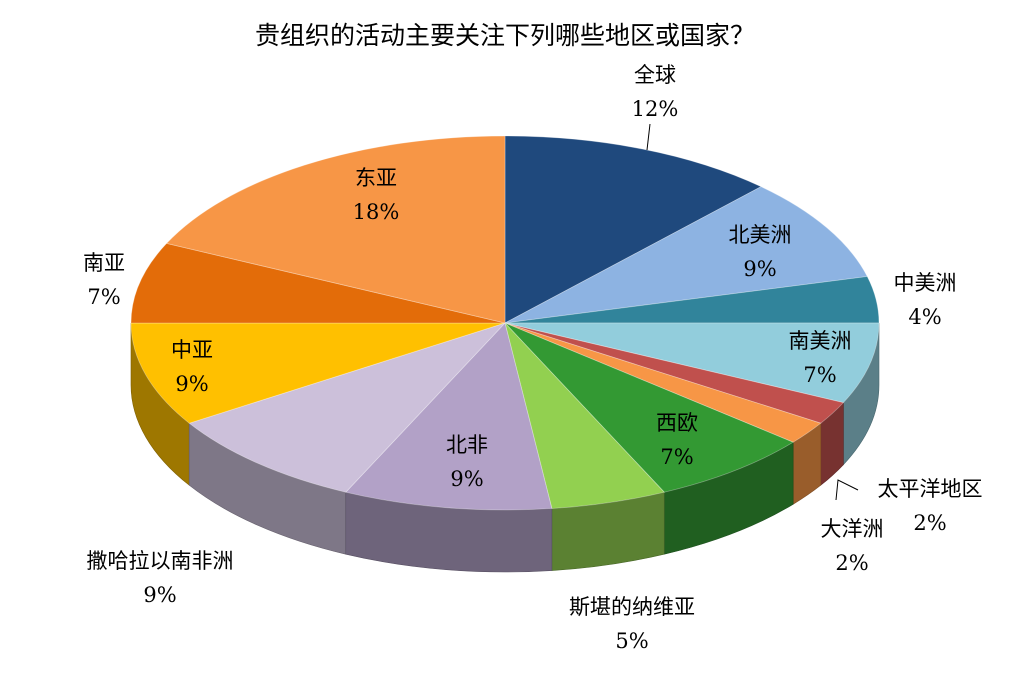 This screenshot has height=694, width=1010. Describe the element at coordinates (677, 423) in the screenshot. I see `slice-name-label: 西欧` at that location.